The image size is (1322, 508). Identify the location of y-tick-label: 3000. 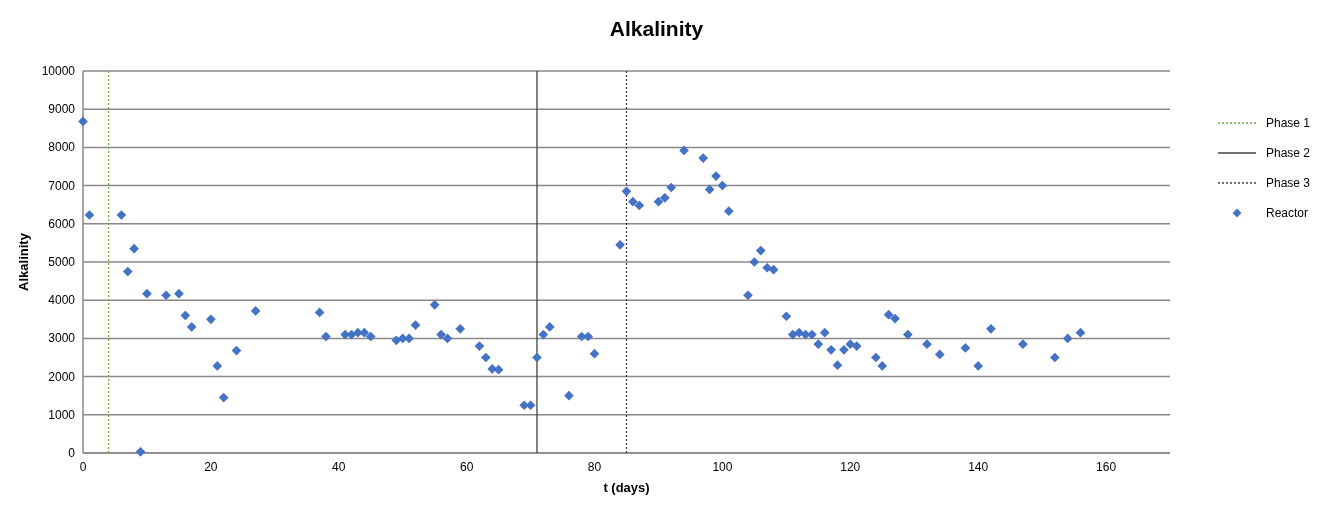
(62, 338).